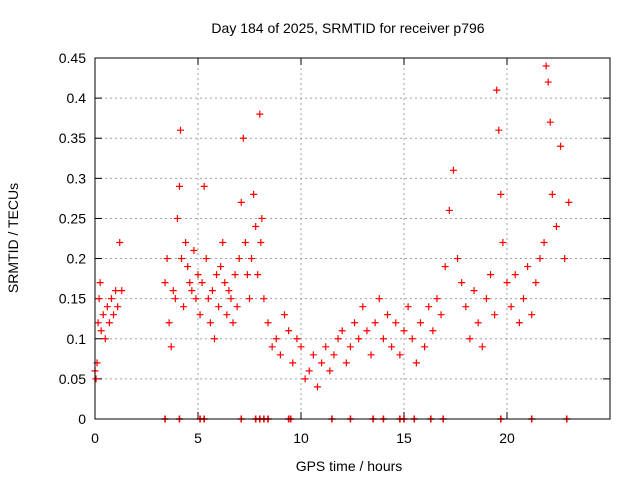  Describe the element at coordinates (72, 58) in the screenshot. I see `y-tick-label: 0.45` at that location.